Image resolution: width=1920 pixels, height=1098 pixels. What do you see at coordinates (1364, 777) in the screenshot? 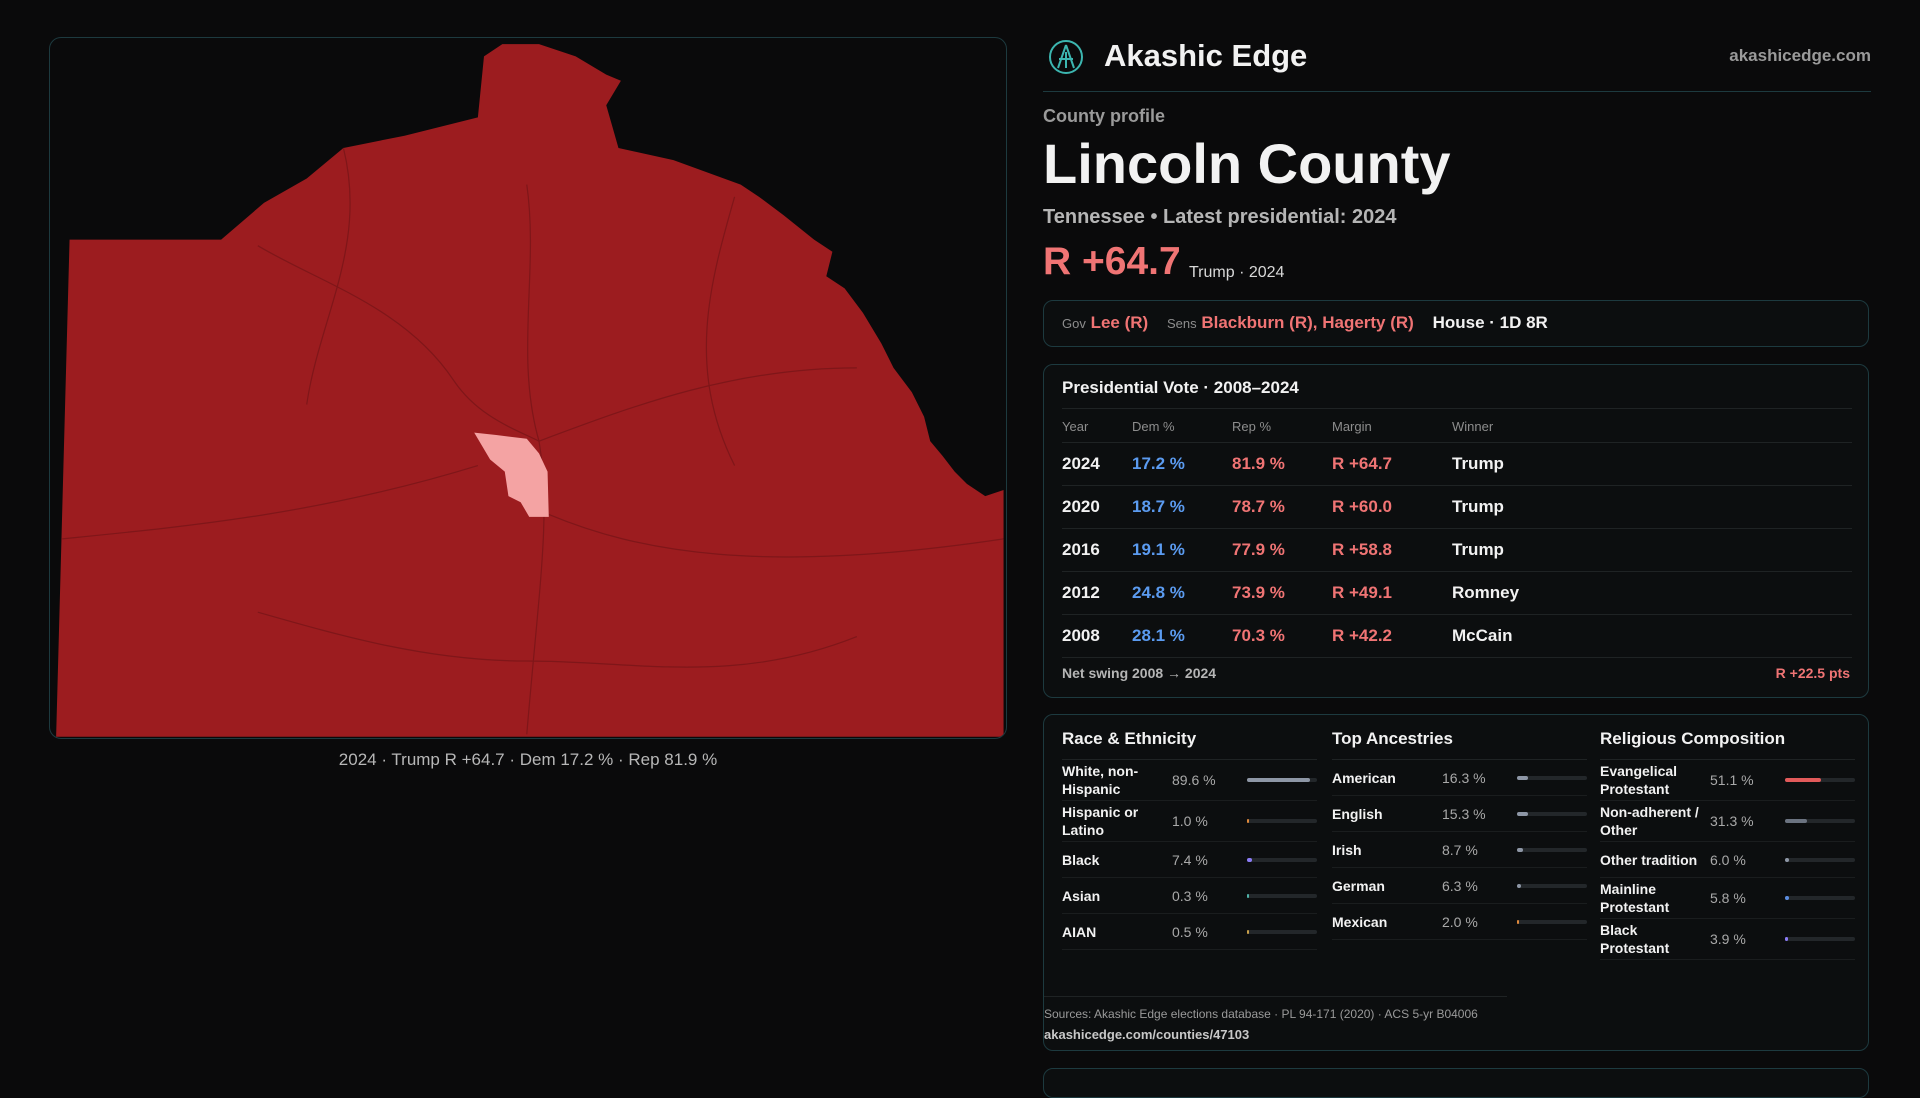
I see `demo-name: American` at bounding box center [1364, 777].